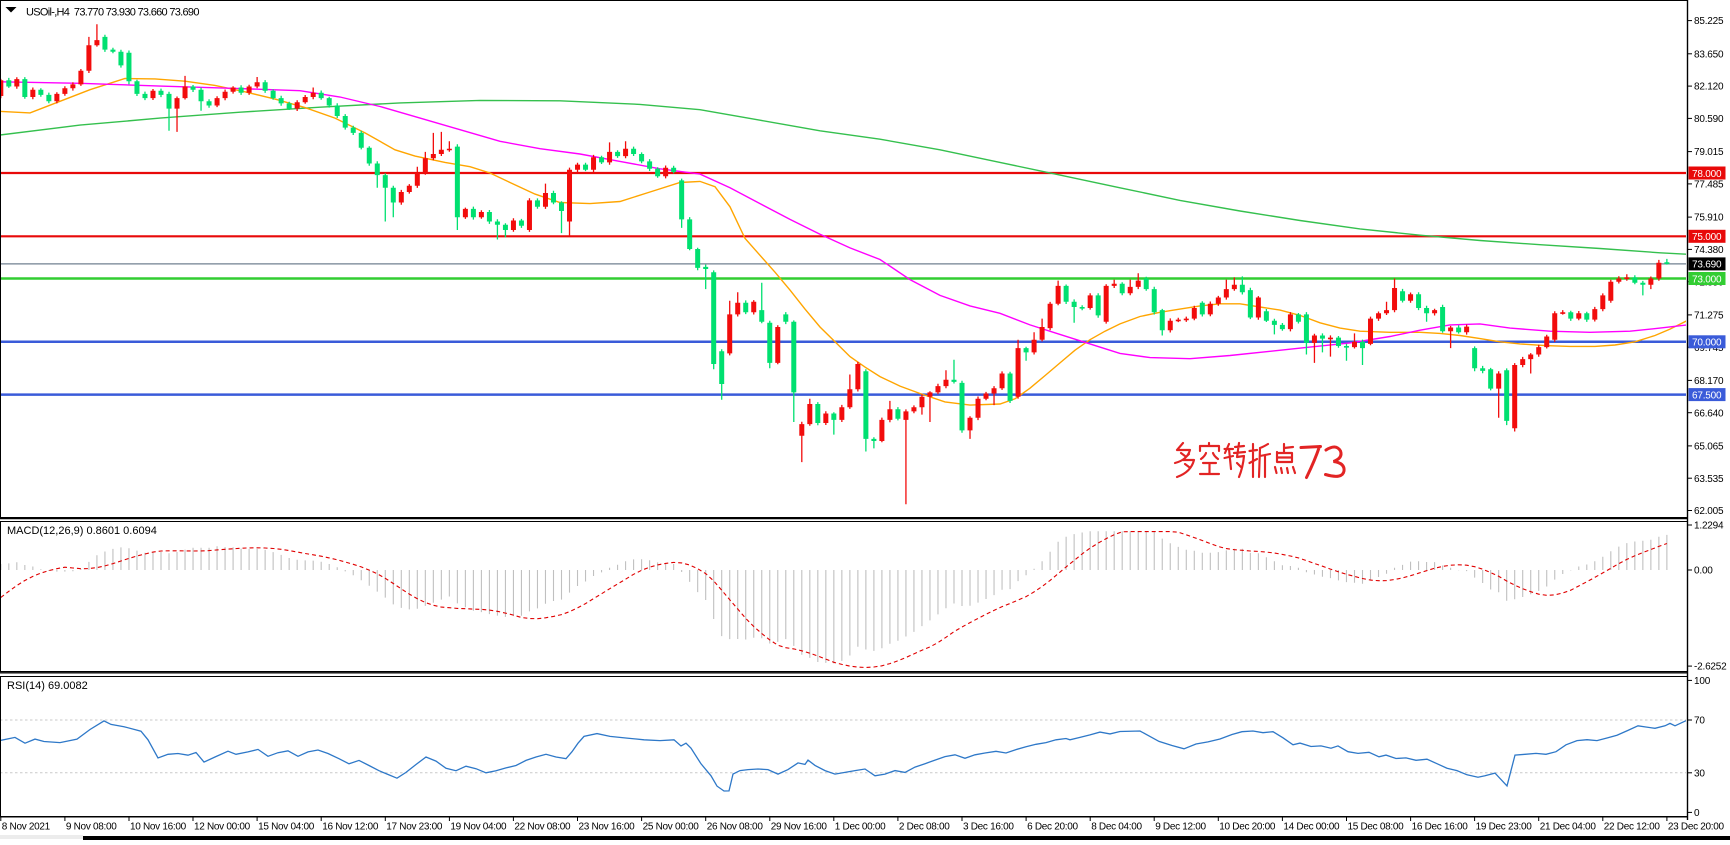  What do you see at coordinates (1709, 413) in the screenshot?
I see `svg-text: 66.640` at bounding box center [1709, 413].